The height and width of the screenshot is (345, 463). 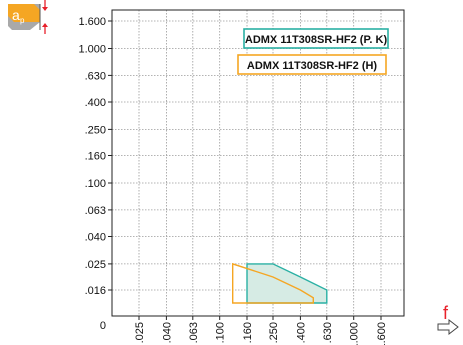 What do you see at coordinates (274, 332) in the screenshot?
I see `x-tick-label: .250` at bounding box center [274, 332].